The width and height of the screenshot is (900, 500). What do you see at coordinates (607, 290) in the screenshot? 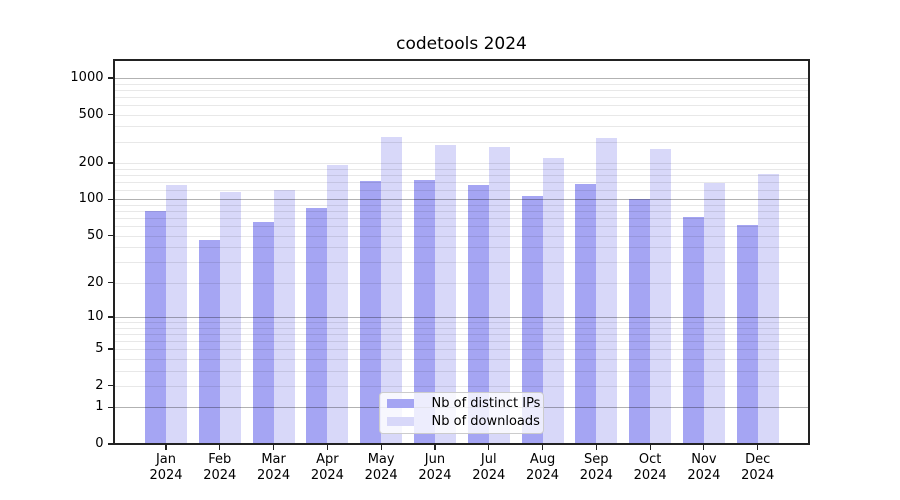
I see `bar-nb-of-downloads-sep` at bounding box center [607, 290].